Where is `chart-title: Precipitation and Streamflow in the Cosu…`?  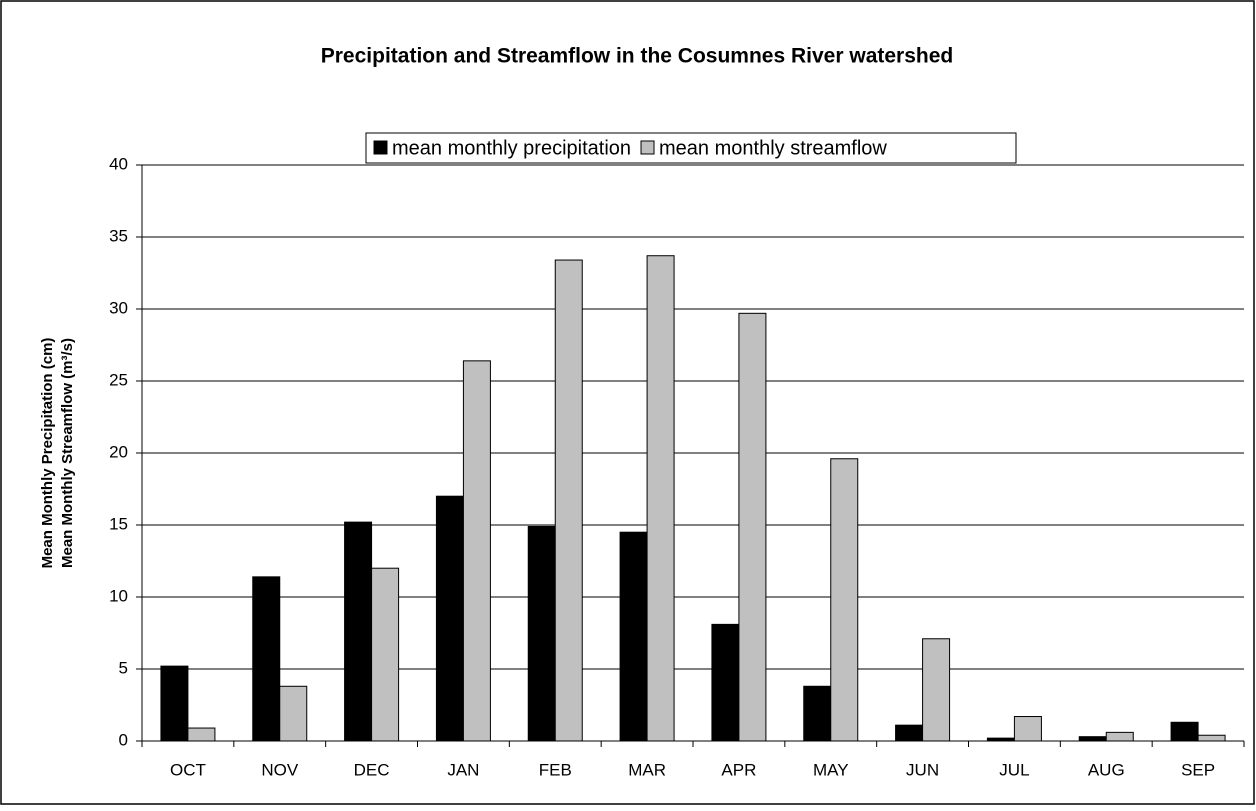 chart-title: Precipitation and Streamflow in the Cosu… is located at coordinates (637, 56).